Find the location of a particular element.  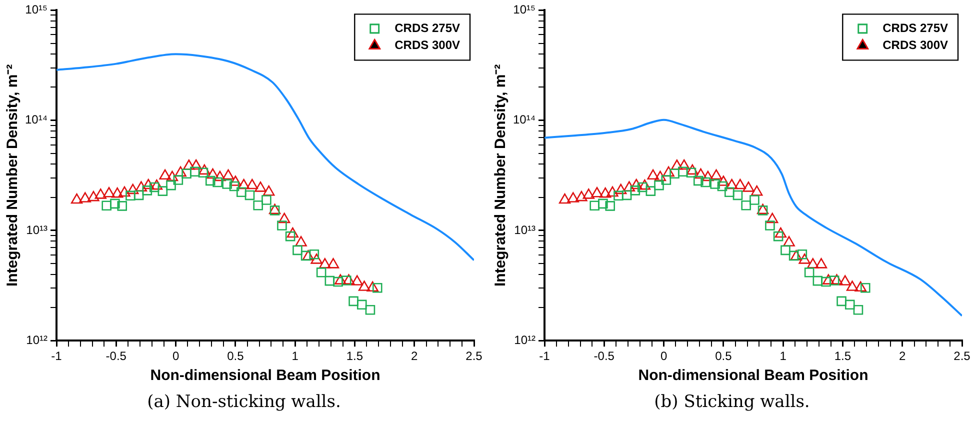

x-tick-label: 2.5 is located at coordinates (474, 356).